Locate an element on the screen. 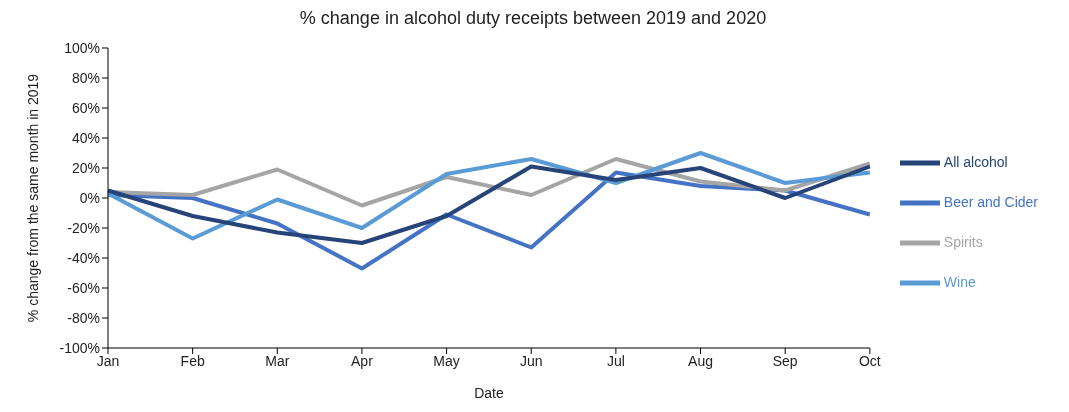 The height and width of the screenshot is (412, 1069). y-tick-label: 60% is located at coordinates (85, 107).